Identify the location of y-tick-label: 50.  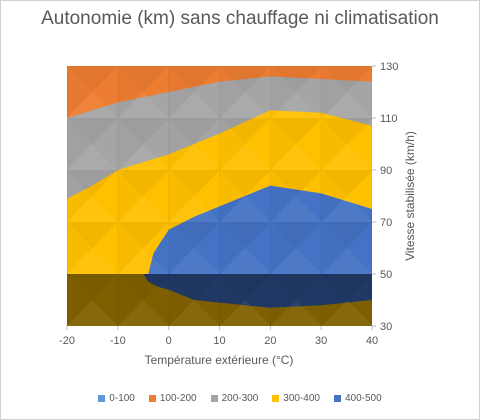
(386, 275).